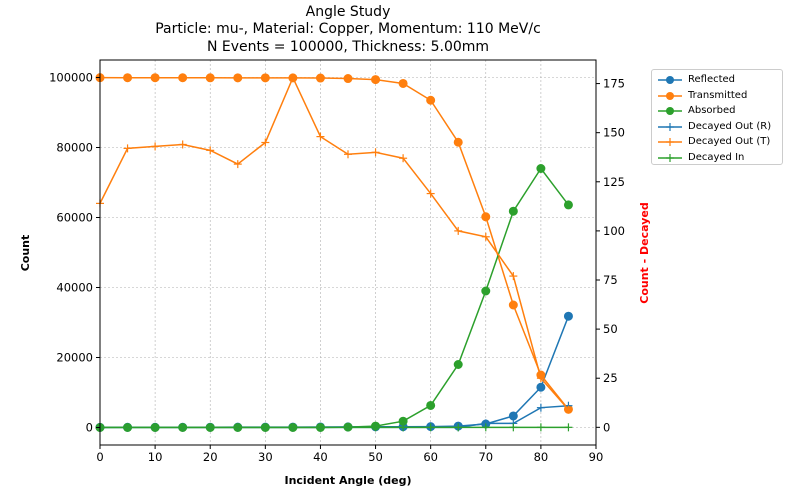  I want to click on legend-entry: Reflected, so click(717, 80).